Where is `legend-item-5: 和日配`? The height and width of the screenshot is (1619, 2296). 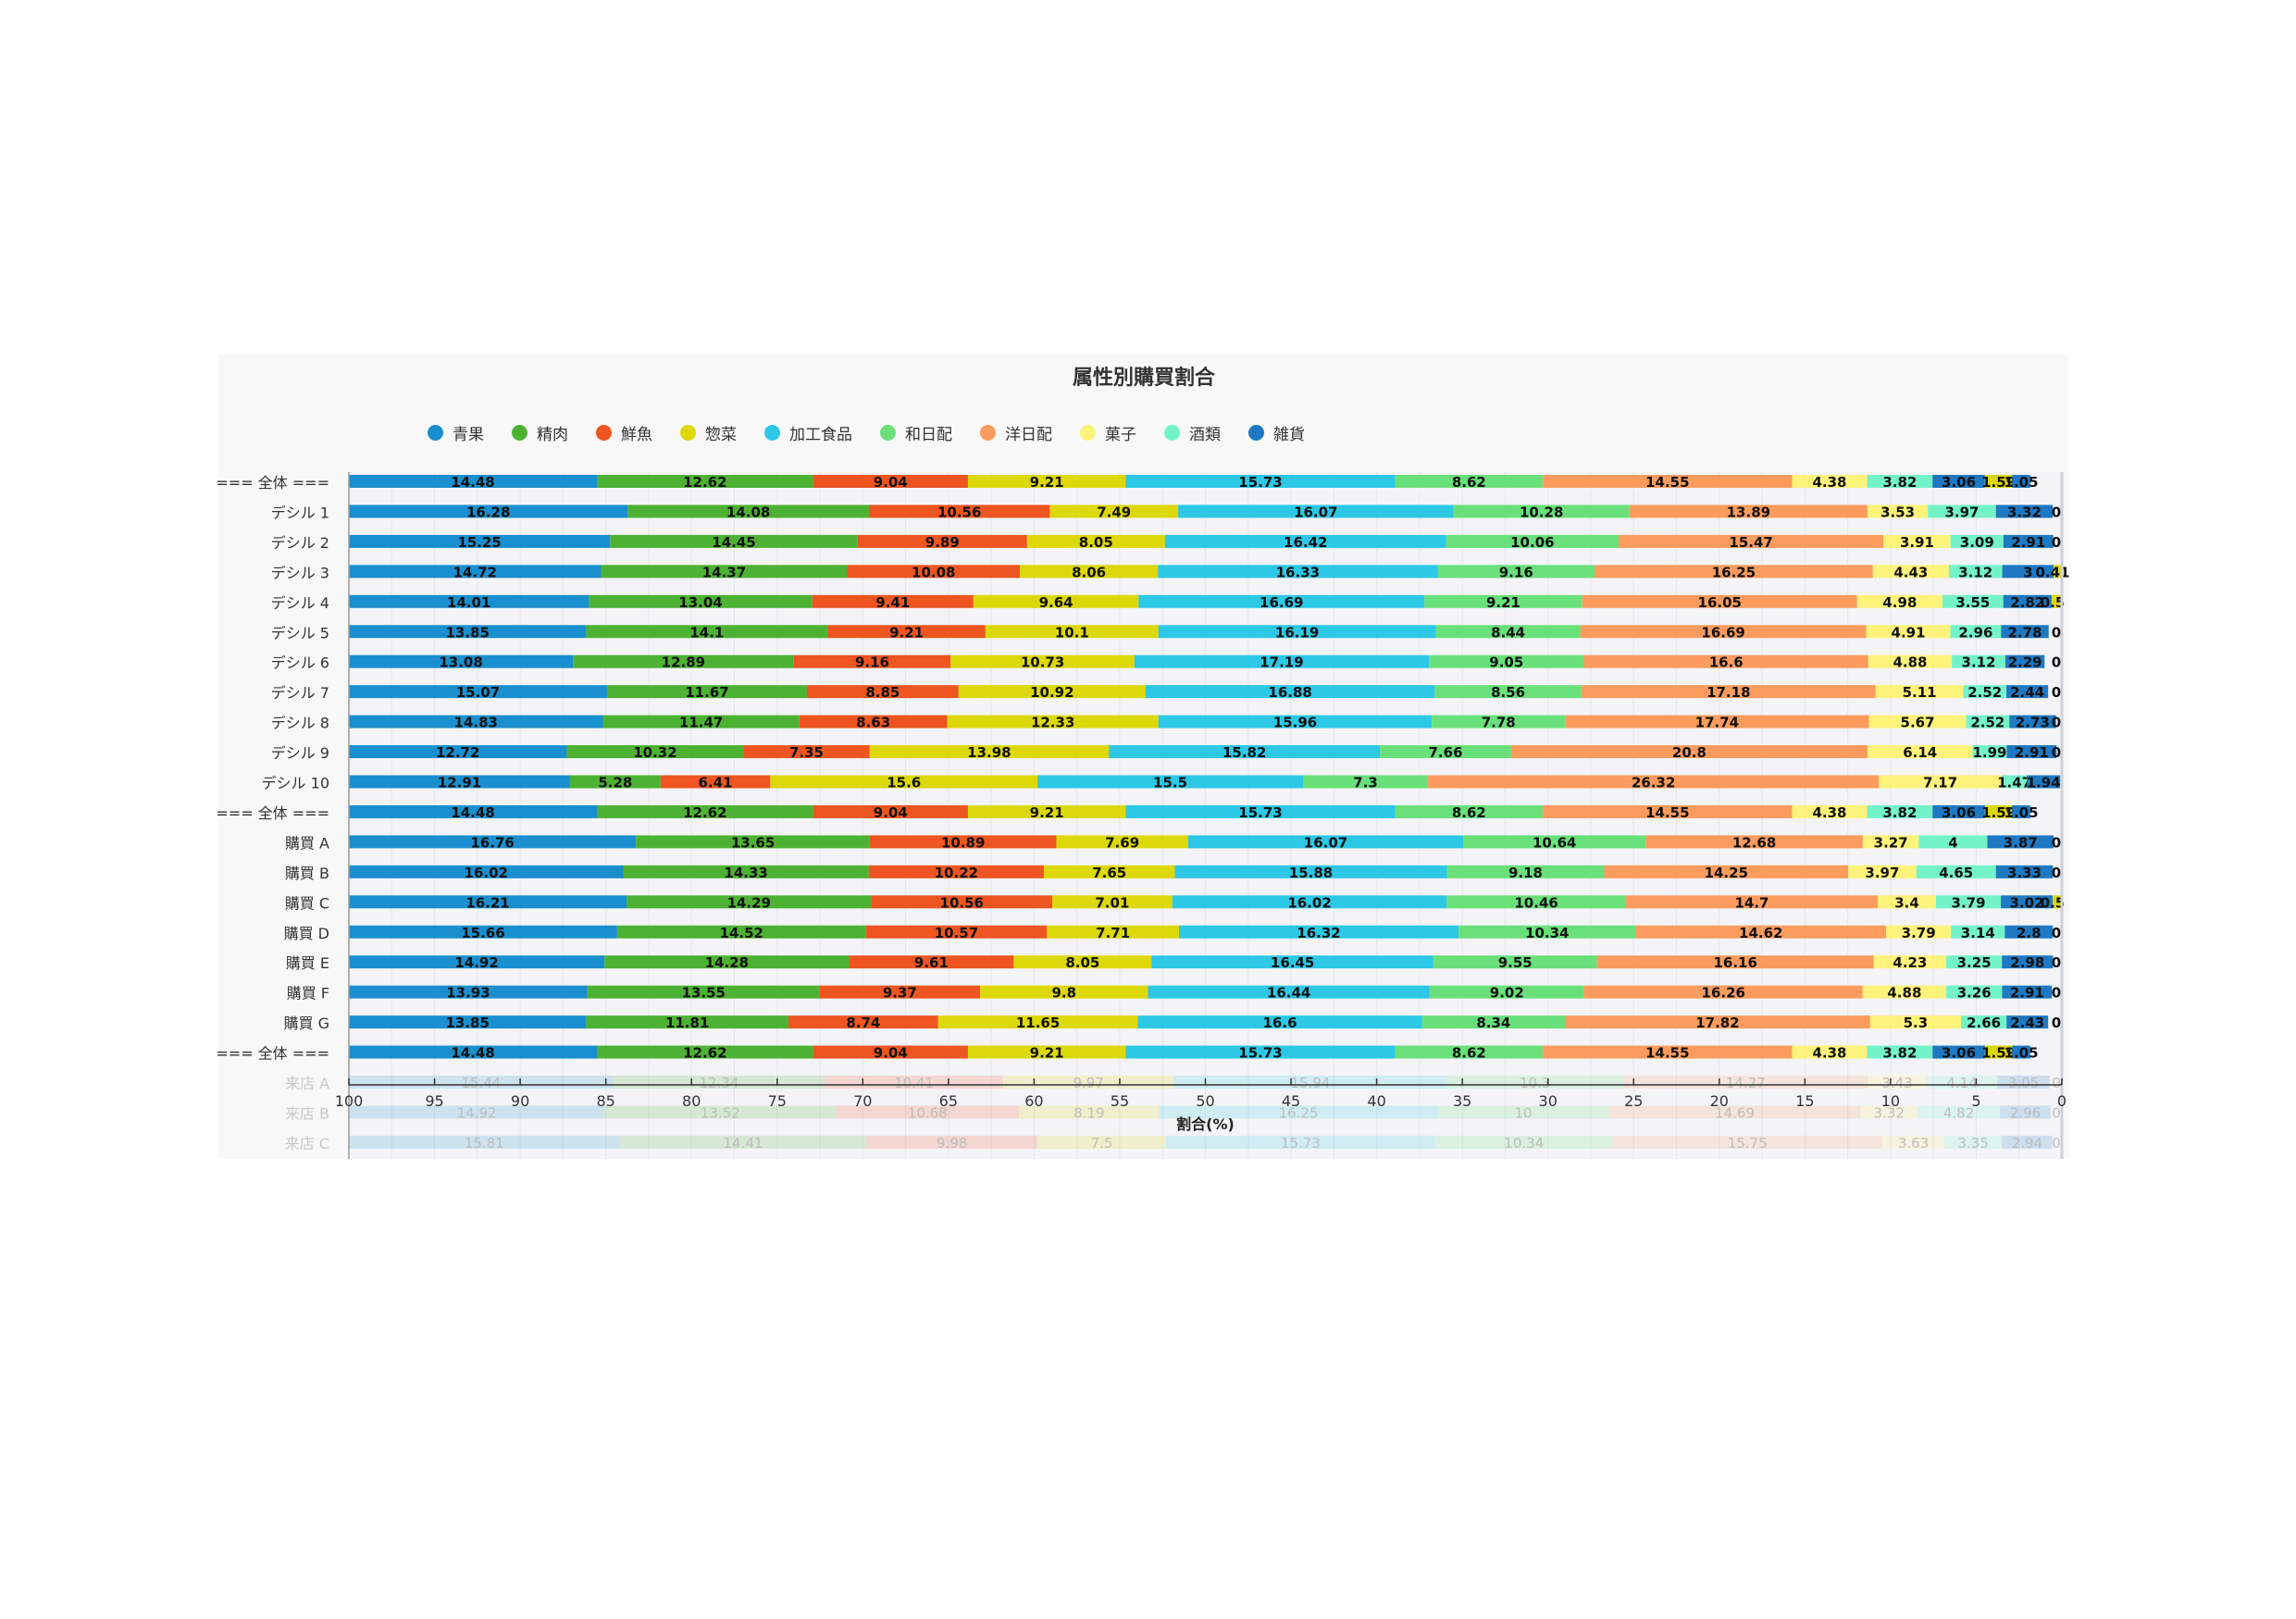
legend-item-5: 和日配 is located at coordinates (916, 433).